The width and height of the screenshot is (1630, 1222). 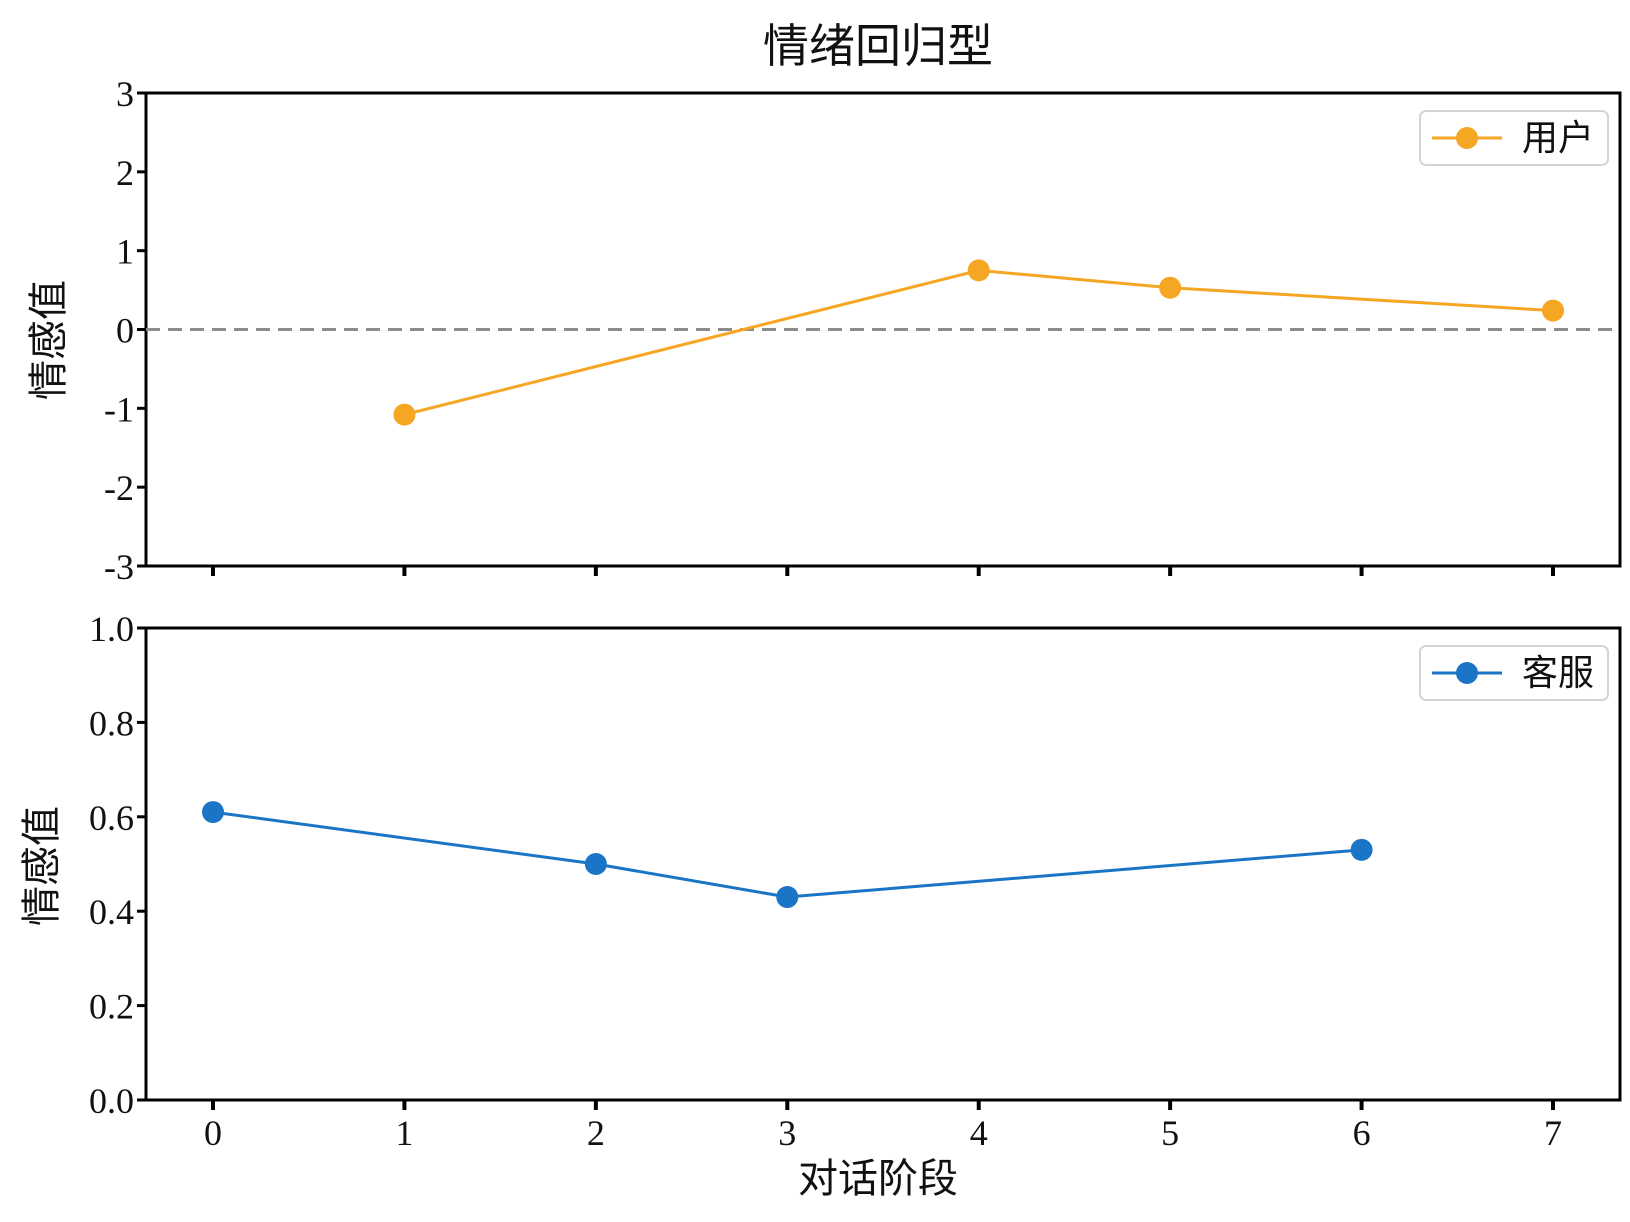 I want to click on series-line-用户, so click(x=979, y=342).